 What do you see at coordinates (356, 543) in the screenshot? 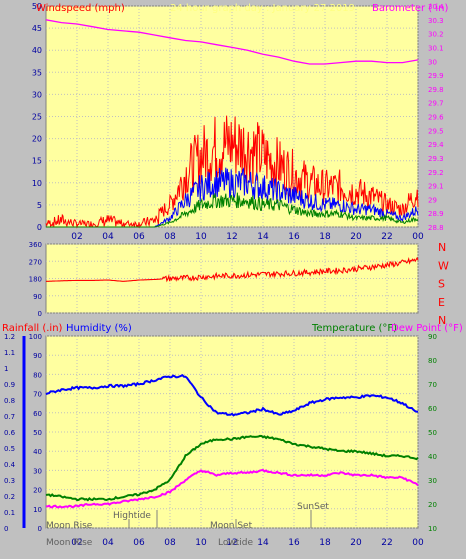
I see `humidity-time-tick-label: 20` at bounding box center [356, 543].